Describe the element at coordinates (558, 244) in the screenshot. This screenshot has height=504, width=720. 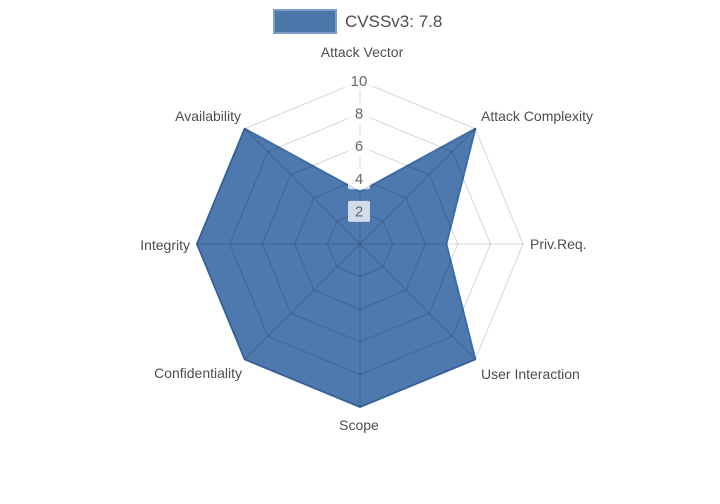
I see `axis-label: Priv.Req.` at that location.